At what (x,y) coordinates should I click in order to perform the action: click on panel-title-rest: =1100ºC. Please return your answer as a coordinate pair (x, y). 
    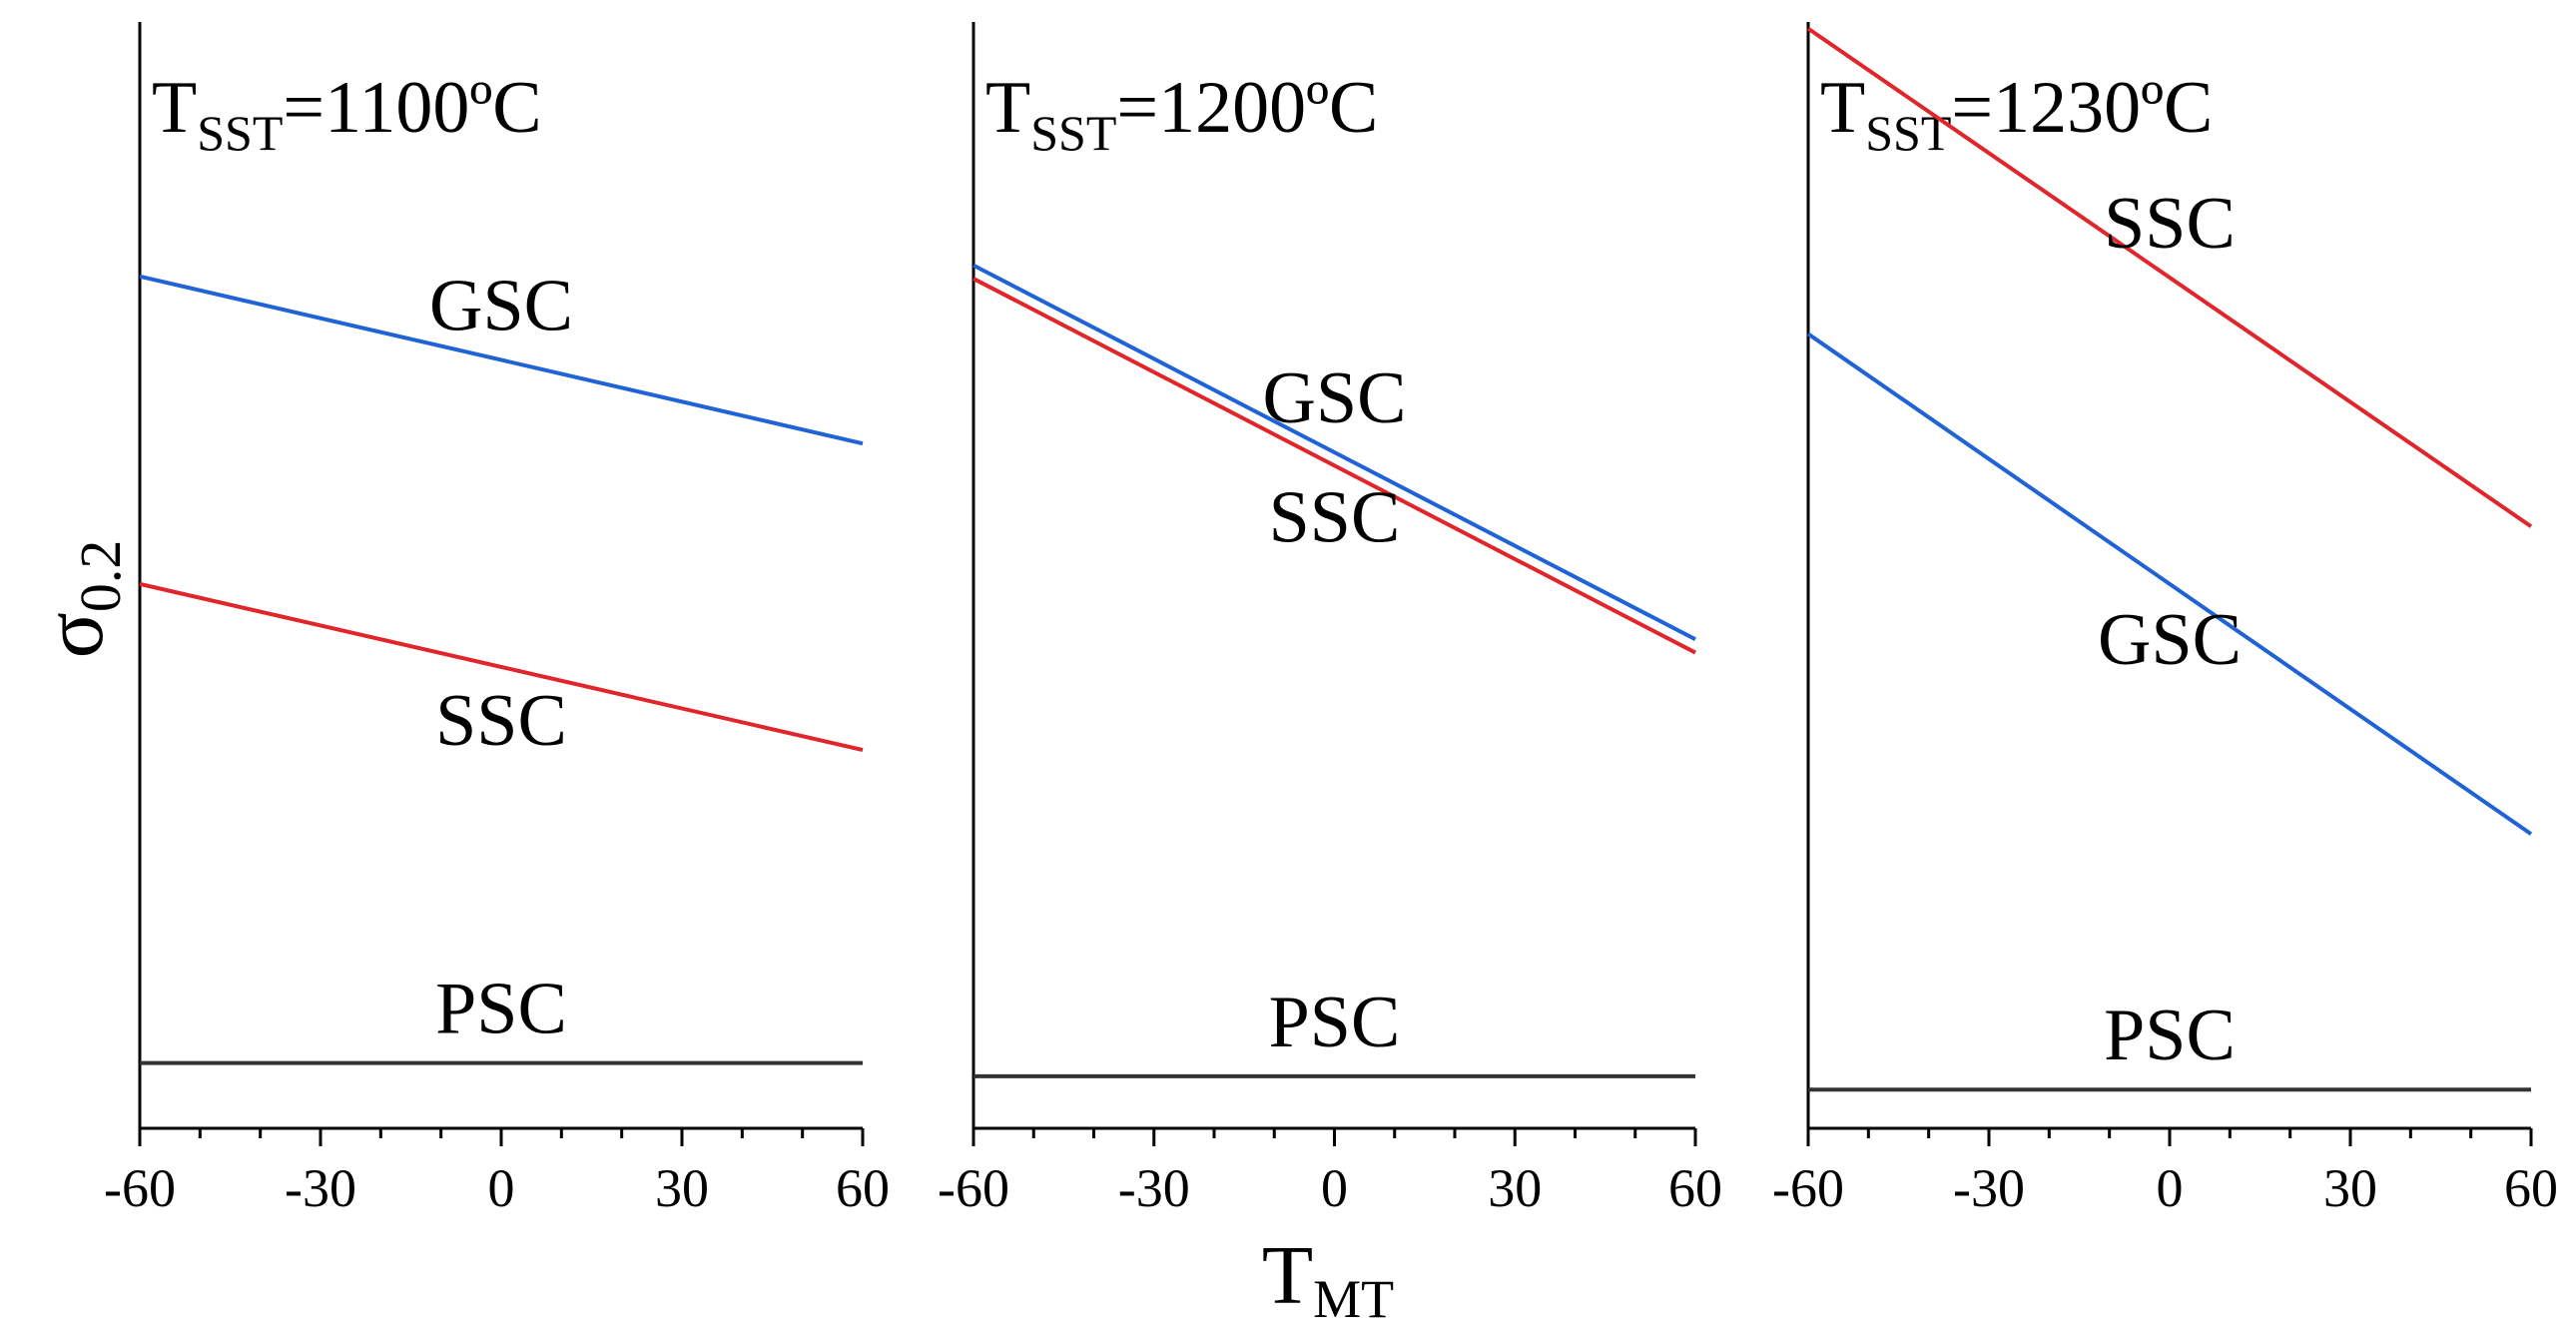
    Looking at the image, I should click on (412, 108).